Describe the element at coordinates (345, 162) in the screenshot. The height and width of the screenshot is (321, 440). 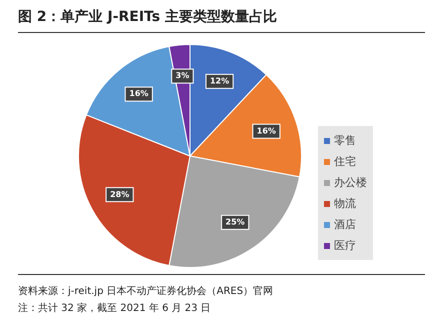
I see `legend-label: 住宅` at that location.